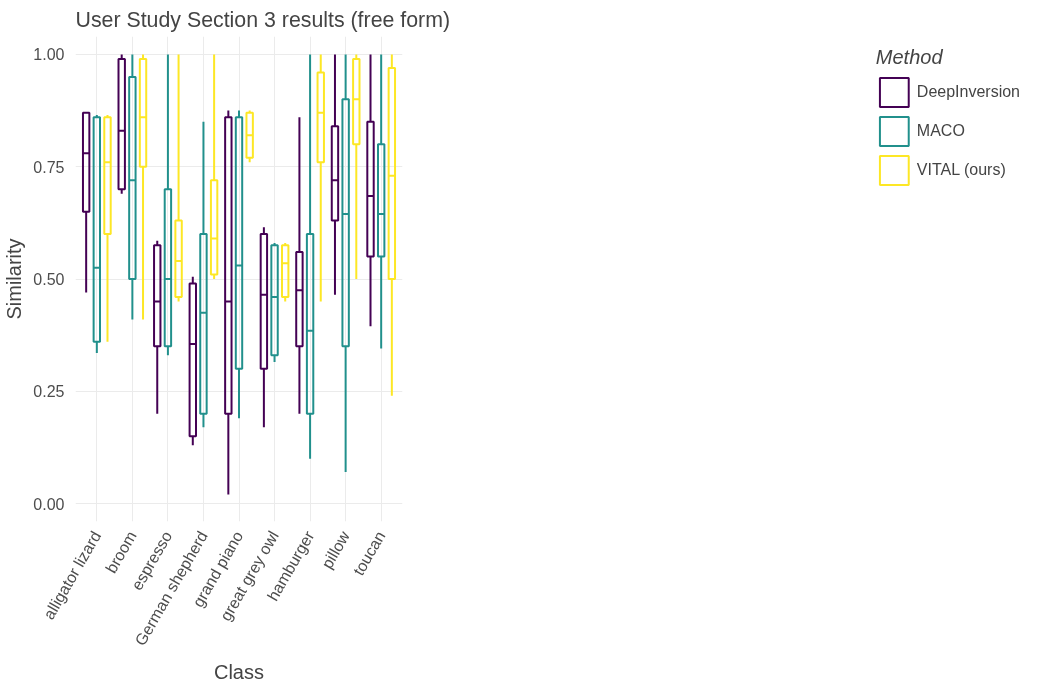  Describe the element at coordinates (49, 392) in the screenshot. I see `y-tick-label: 0.25` at that location.